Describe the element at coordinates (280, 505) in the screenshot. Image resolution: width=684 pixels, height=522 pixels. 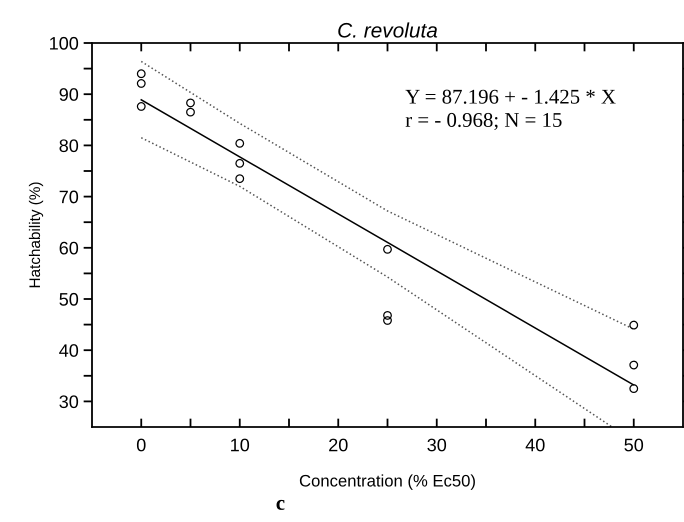
I see `text: c` at that location.